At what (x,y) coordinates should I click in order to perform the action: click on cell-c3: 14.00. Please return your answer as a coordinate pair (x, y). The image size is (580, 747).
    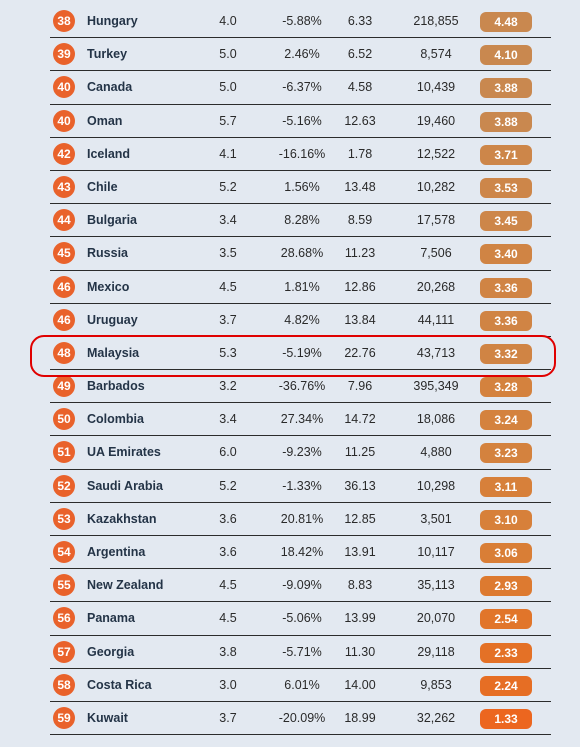
    Looking at the image, I should click on (360, 684).